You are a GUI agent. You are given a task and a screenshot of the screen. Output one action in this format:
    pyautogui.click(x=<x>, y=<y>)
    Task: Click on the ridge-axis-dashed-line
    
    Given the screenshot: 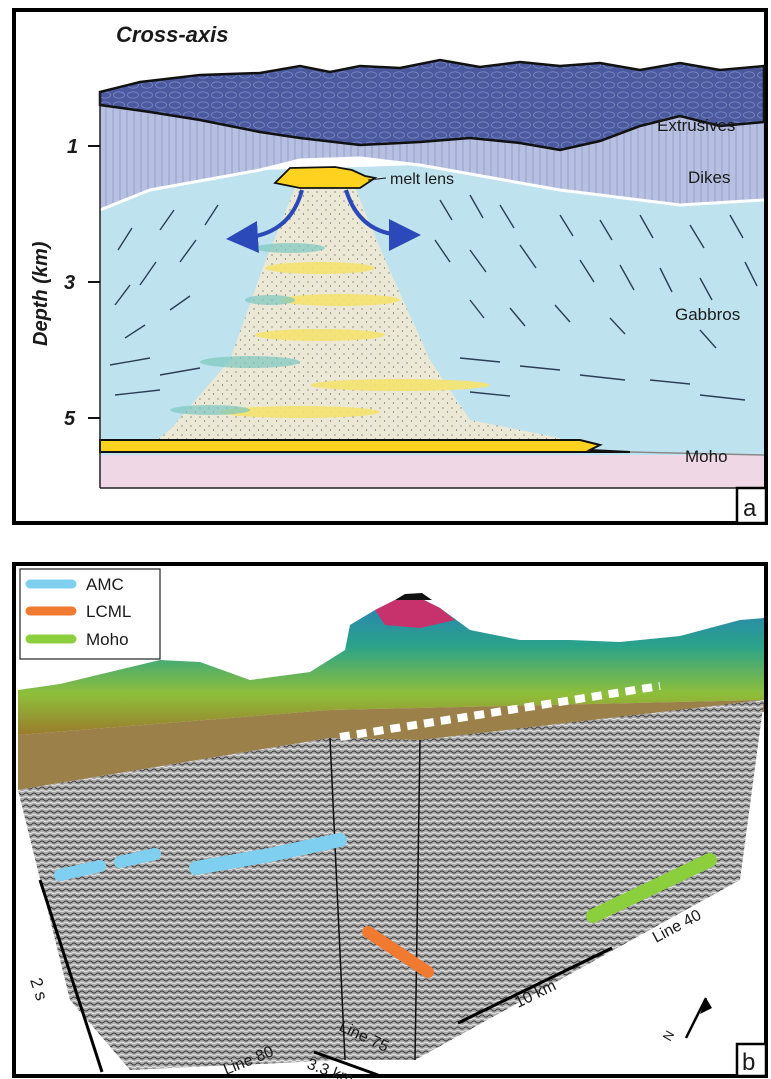 What is the action you would take?
    pyautogui.click(x=500, y=711)
    